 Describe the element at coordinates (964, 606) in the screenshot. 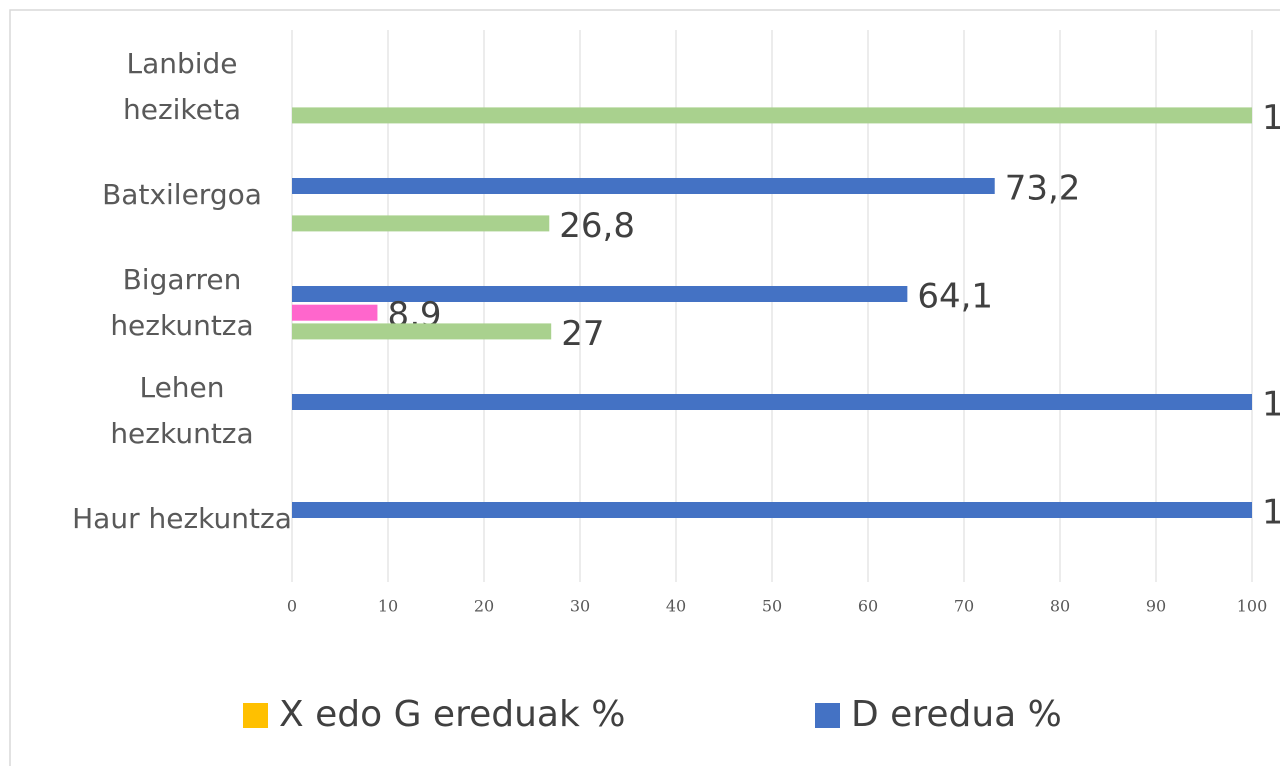

I see `x-tick-label: 70` at that location.